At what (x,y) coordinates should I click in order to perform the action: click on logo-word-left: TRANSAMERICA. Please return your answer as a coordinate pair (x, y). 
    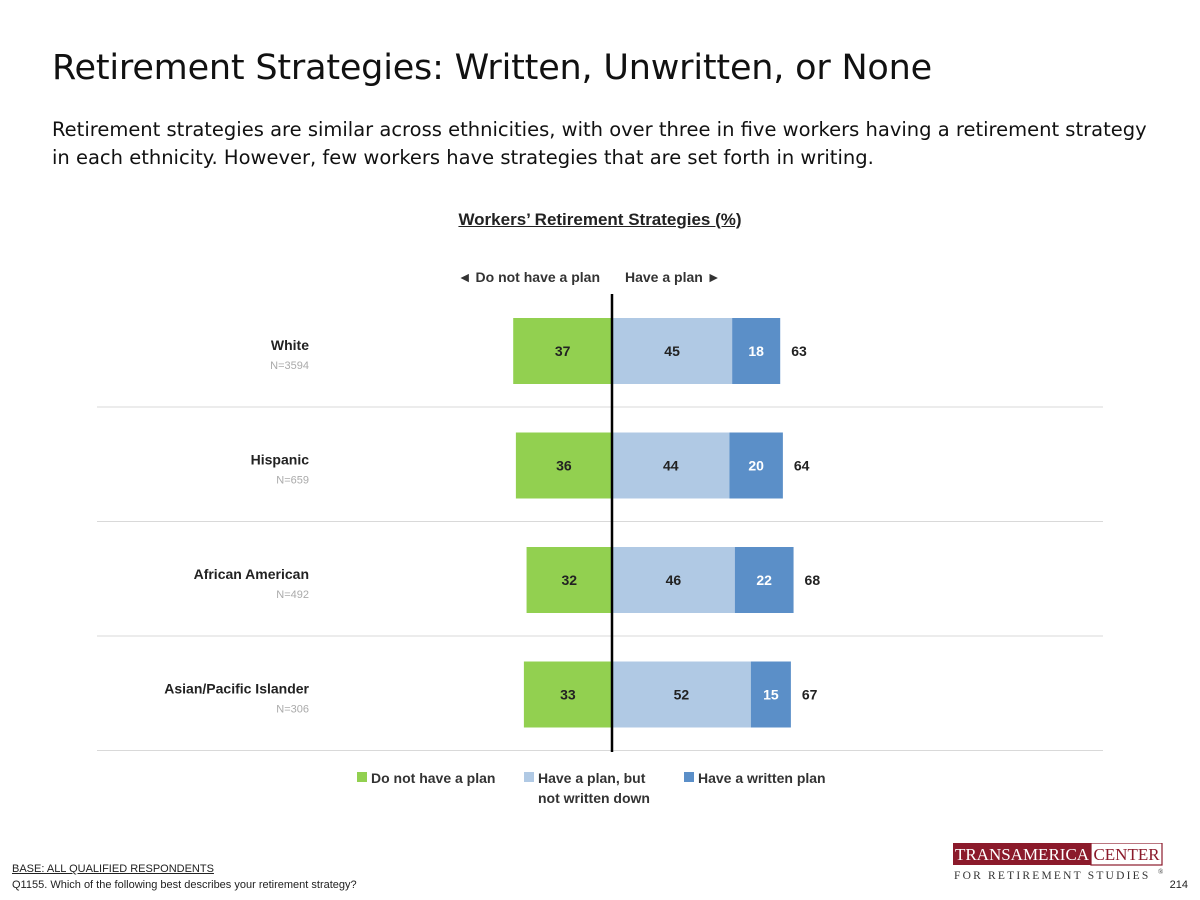
    Looking at the image, I should click on (1022, 854).